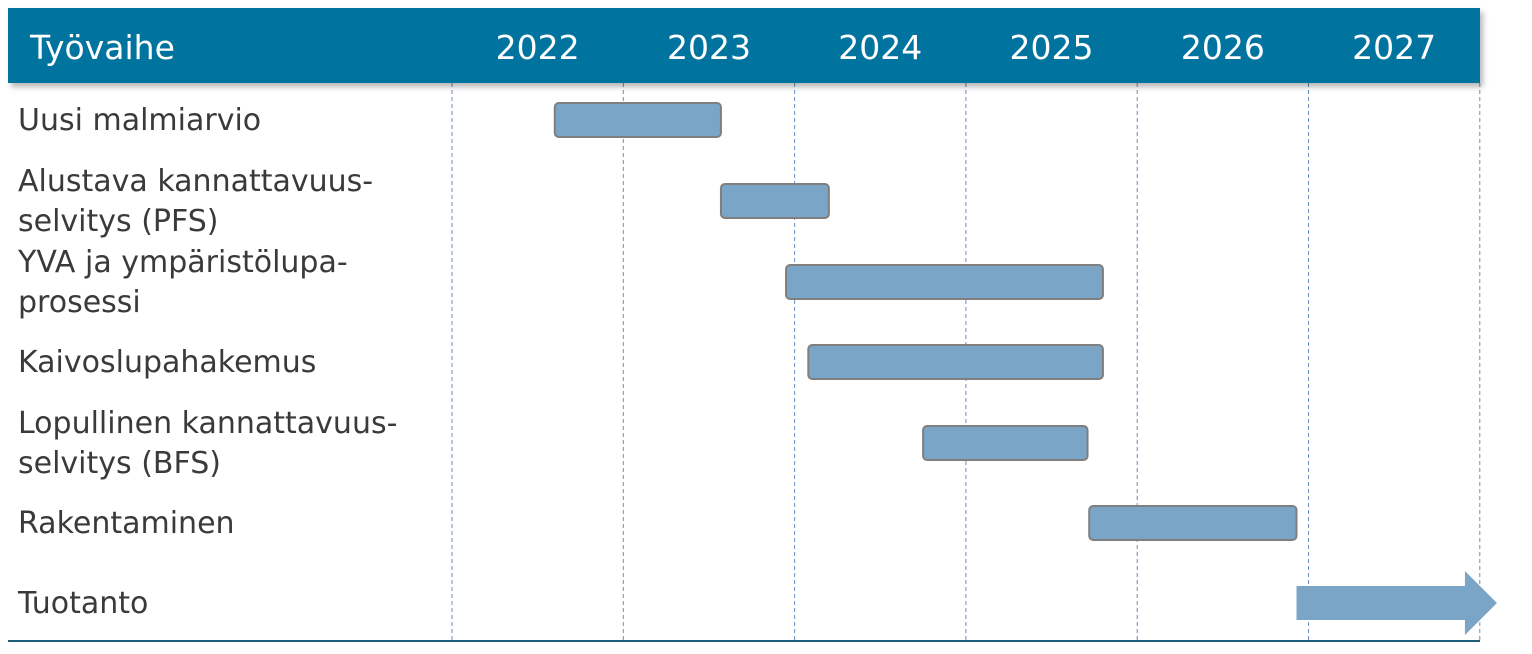 This screenshot has height=654, width=1532. I want to click on task-label: YVA ja ympäristölupa-, so click(182, 262).